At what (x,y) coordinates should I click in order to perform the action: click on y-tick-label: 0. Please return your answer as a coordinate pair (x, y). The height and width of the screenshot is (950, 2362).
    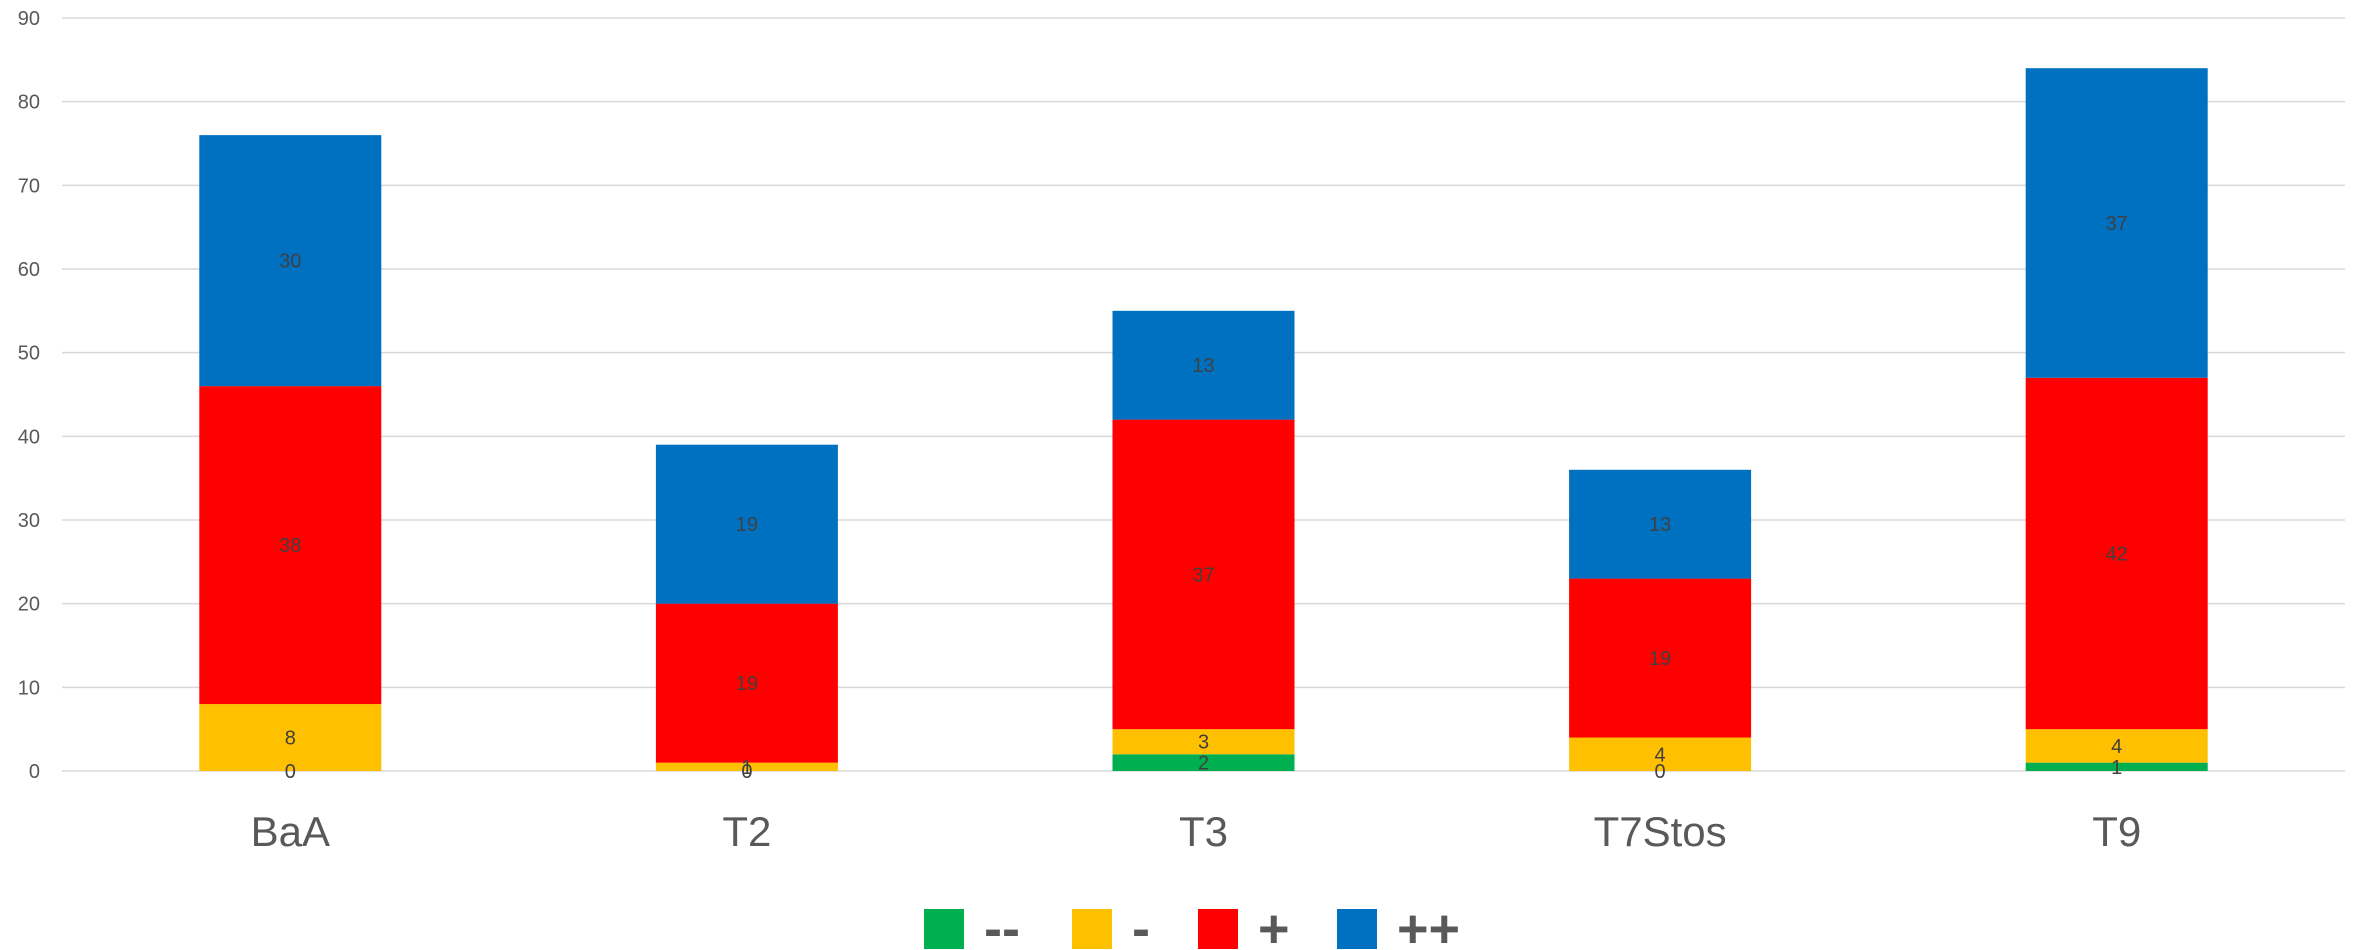
    Looking at the image, I should click on (34, 772).